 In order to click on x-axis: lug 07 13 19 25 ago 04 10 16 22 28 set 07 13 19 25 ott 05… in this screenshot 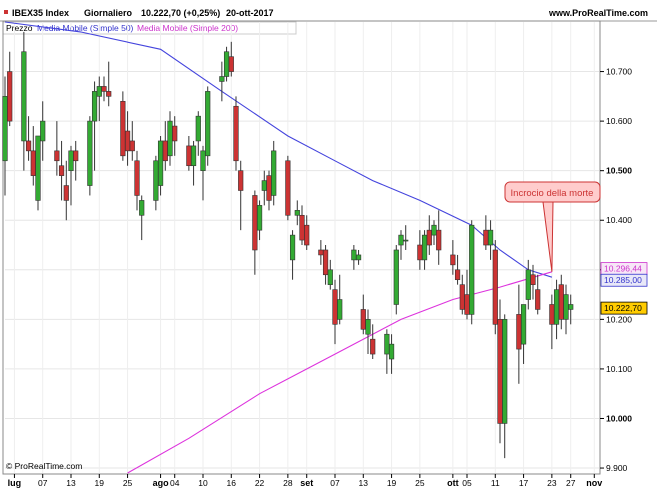, I will do `click(305, 481)`.